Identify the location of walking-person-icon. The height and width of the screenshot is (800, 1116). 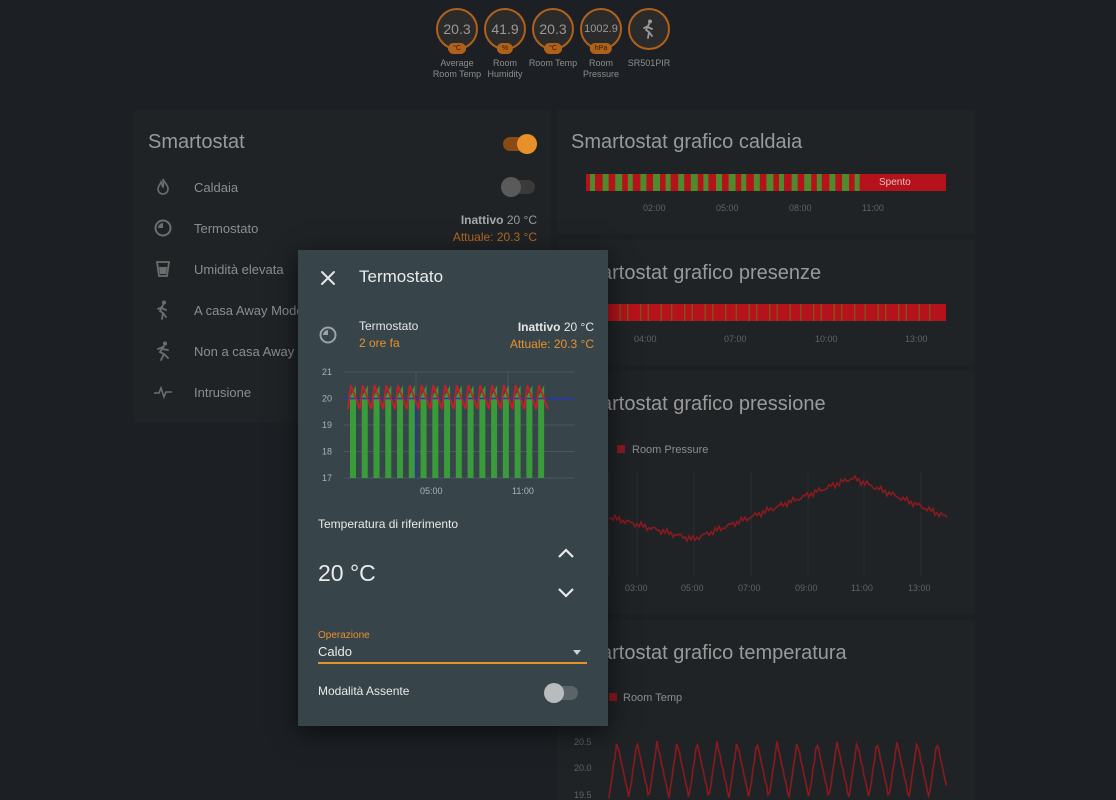
(648, 29).